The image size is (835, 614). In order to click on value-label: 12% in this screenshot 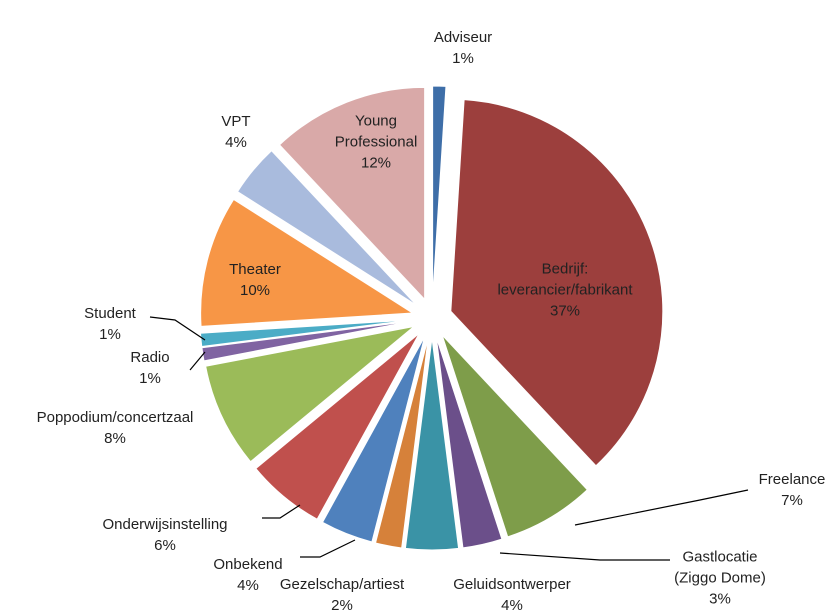, I will do `click(376, 163)`.